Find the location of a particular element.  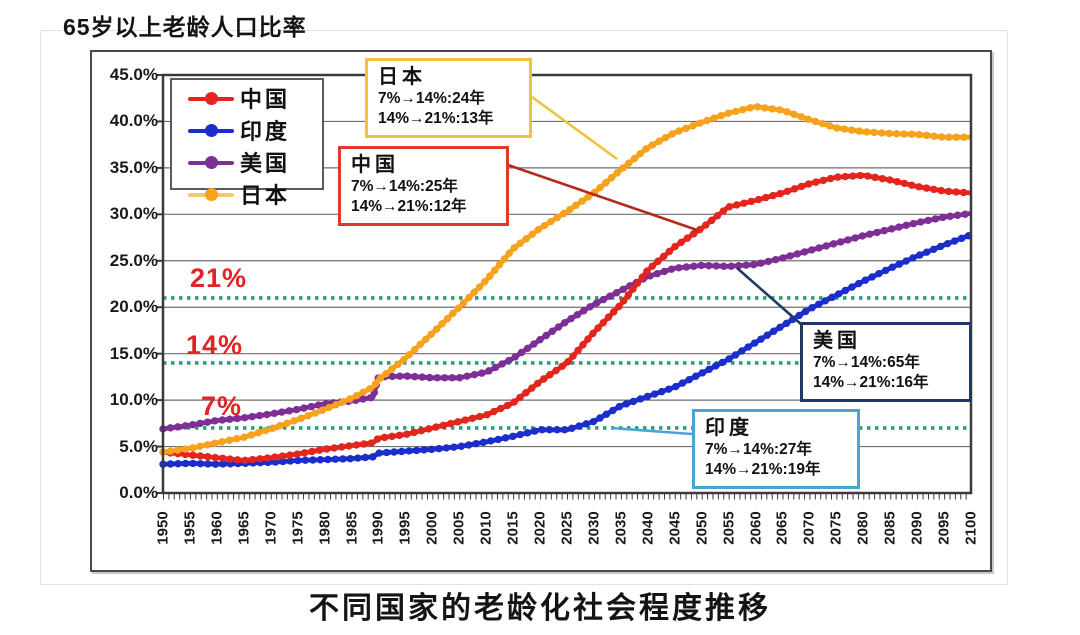

x-tick-label-2050: 2050 is located at coordinates (702, 528).